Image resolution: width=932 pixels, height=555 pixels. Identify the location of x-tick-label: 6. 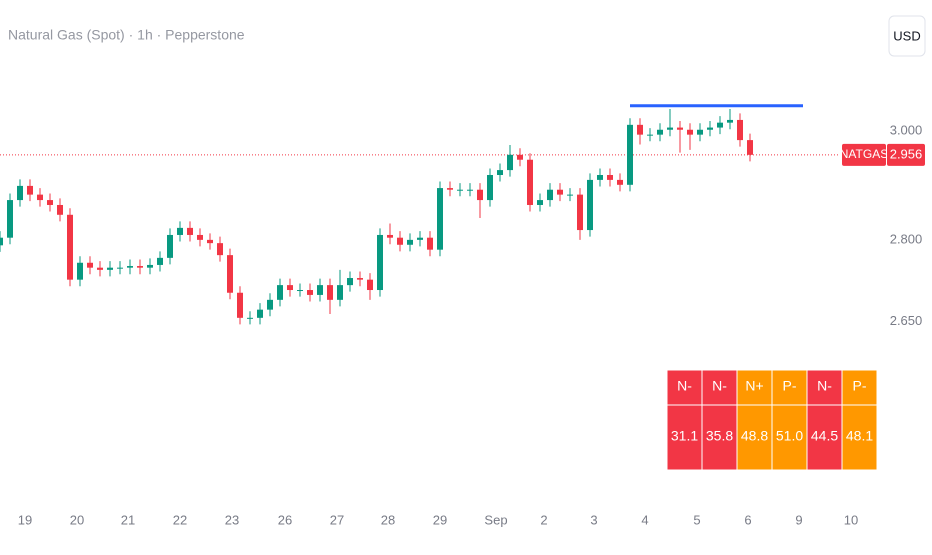
(747, 519).